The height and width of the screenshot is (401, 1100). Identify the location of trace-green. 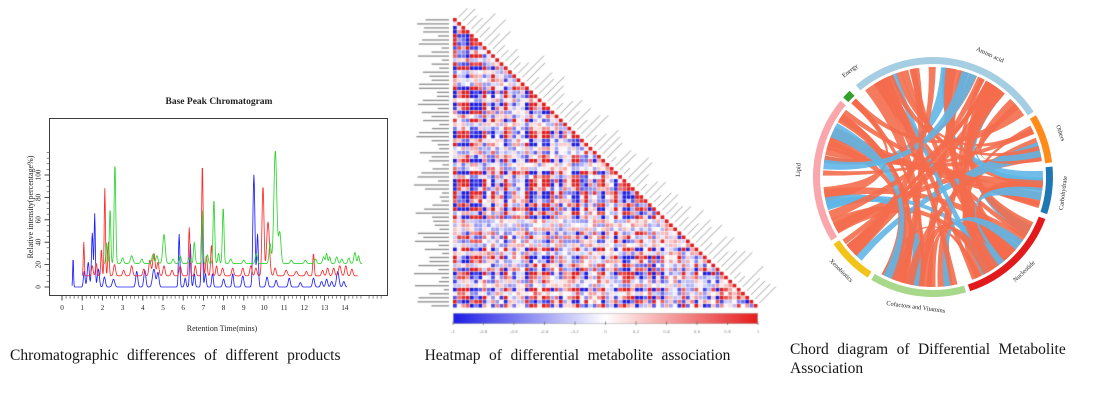
(232, 207).